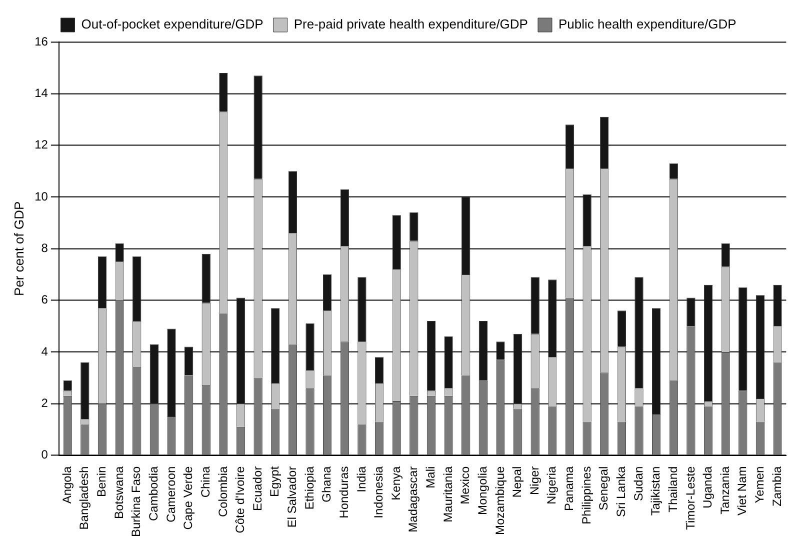  What do you see at coordinates (327, 484) in the screenshot?
I see `x-tick-label: Ghana` at bounding box center [327, 484].